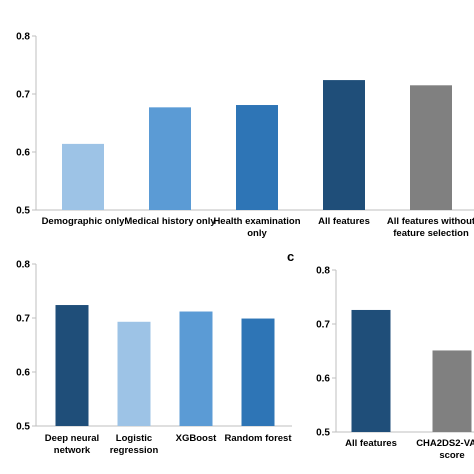 This screenshot has height=474, width=474. Describe the element at coordinates (431, 233) in the screenshot. I see `category-label: feature selection` at that location.